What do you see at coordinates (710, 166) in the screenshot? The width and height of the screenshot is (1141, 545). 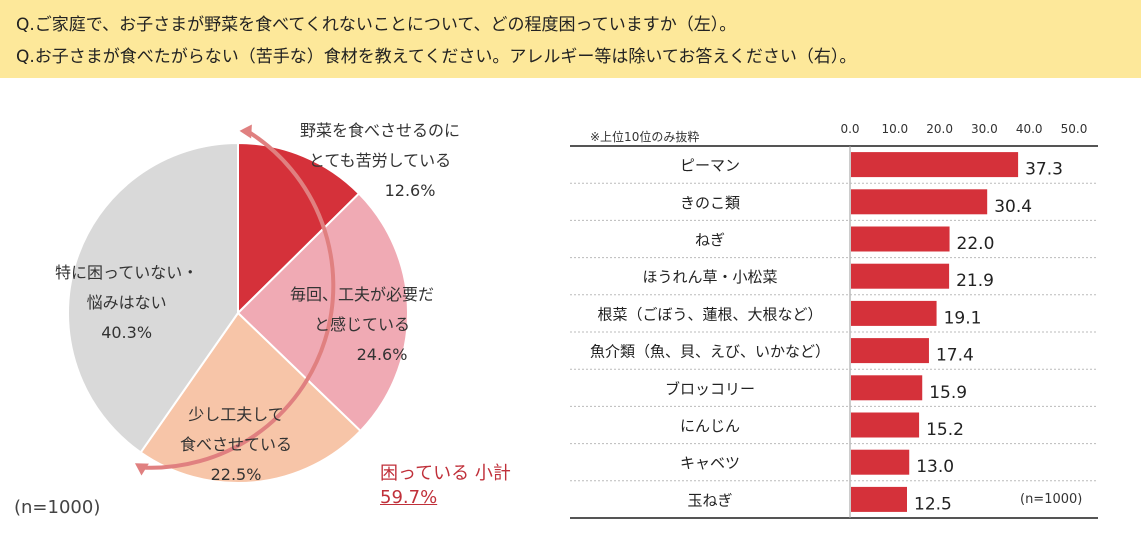 I see `bar-category-label: ピーマン` at bounding box center [710, 166].